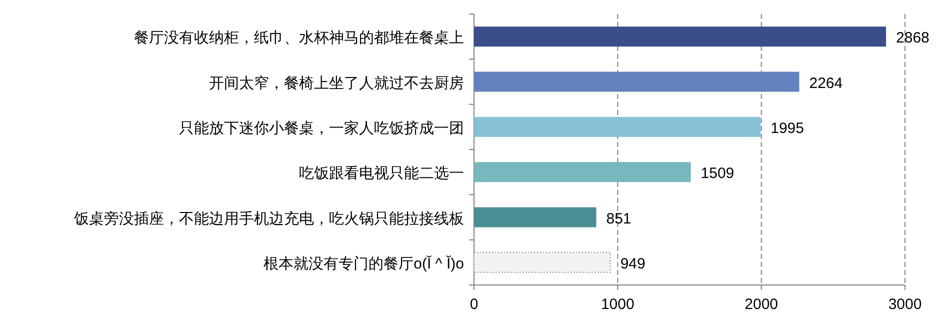  Describe the element at coordinates (787, 128) in the screenshot. I see `data-label: 1995` at that location.